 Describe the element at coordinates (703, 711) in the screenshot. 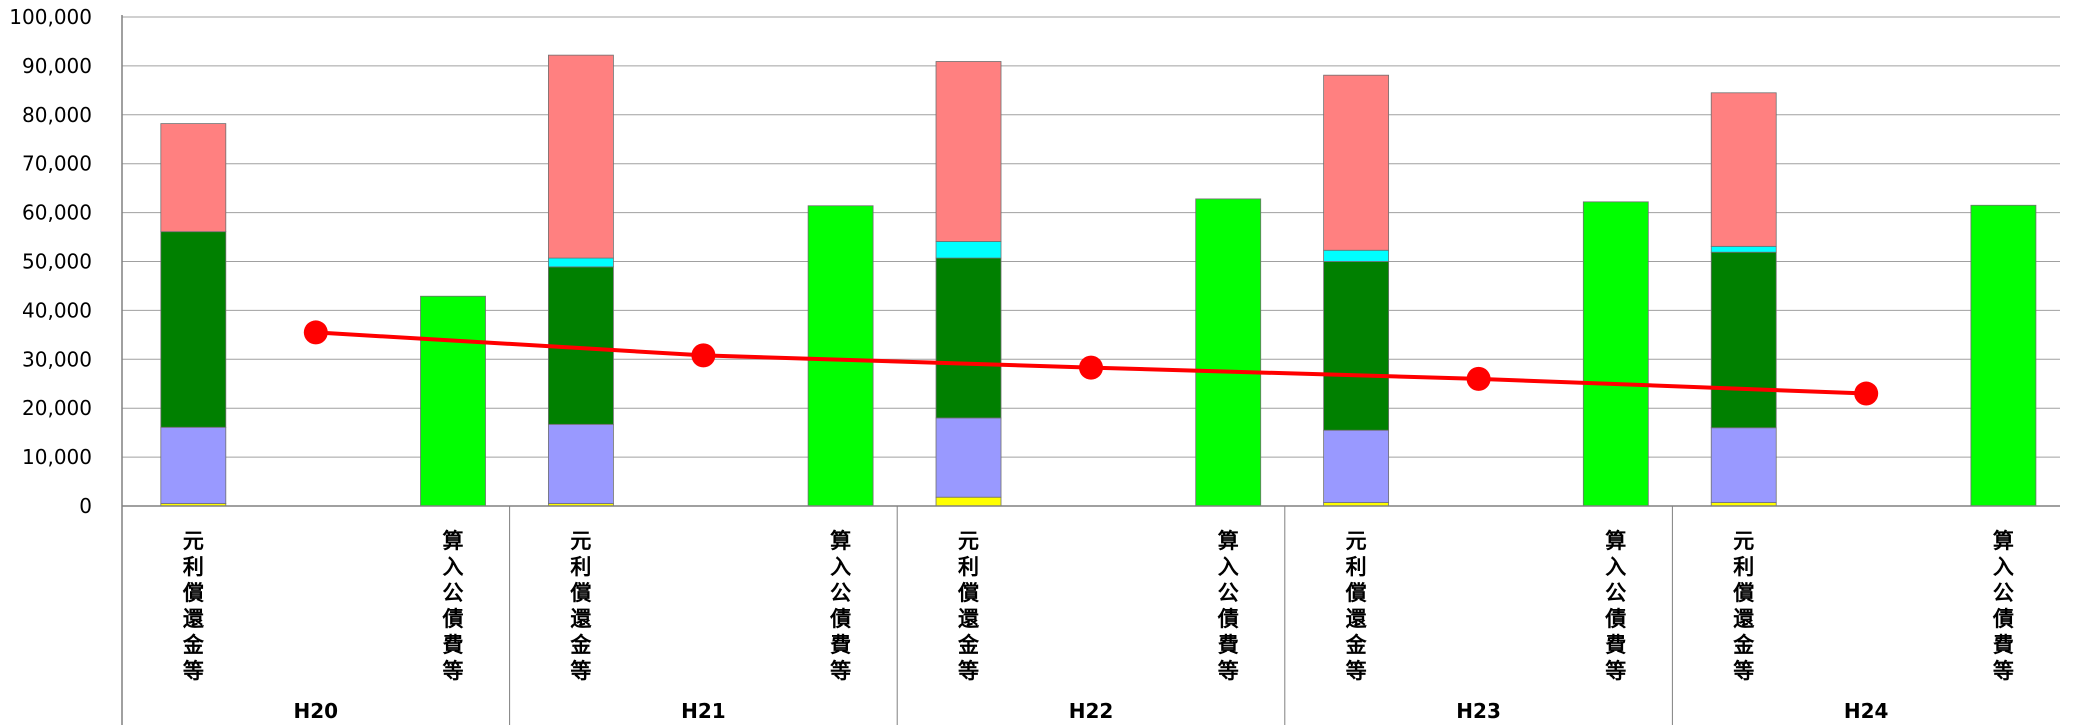

I see `x-group-label: H21` at that location.